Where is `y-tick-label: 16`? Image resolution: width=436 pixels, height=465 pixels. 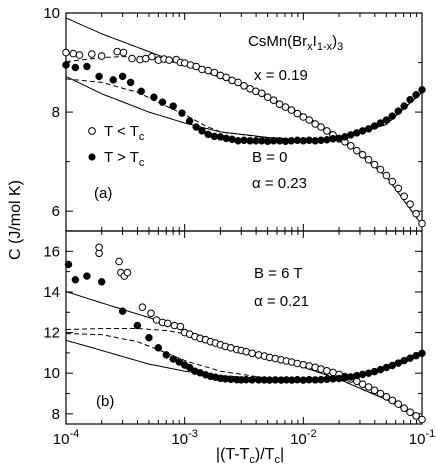
y-tick-label: 16 is located at coordinates (51, 251).